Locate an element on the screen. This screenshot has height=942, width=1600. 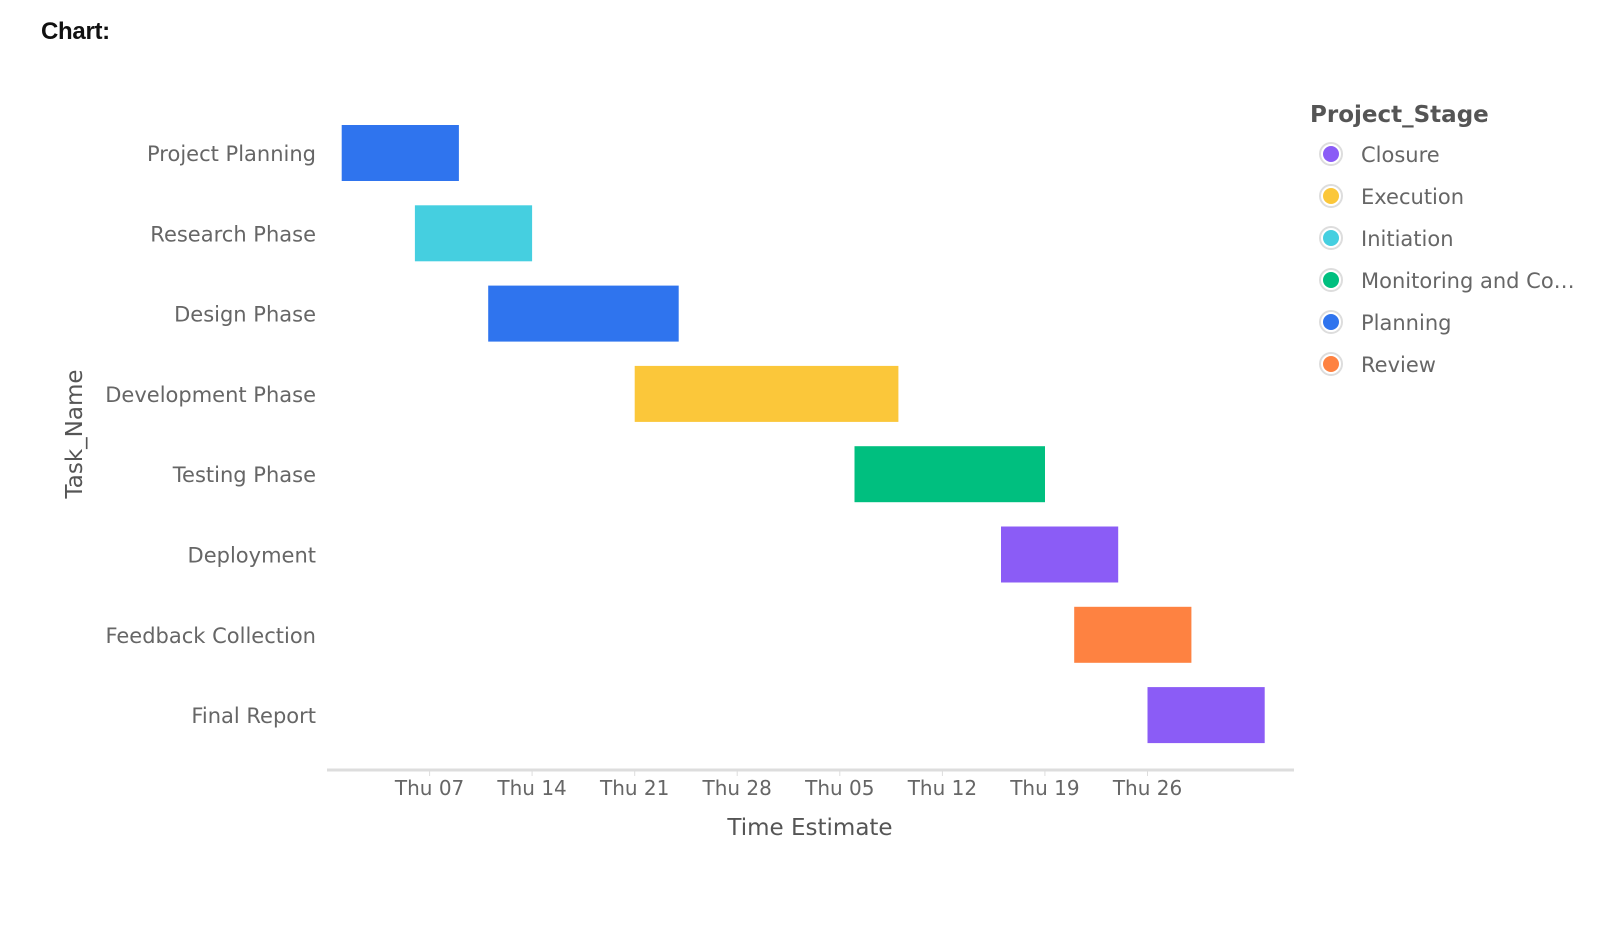
legend-title: Project_Stage is located at coordinates (1399, 115).